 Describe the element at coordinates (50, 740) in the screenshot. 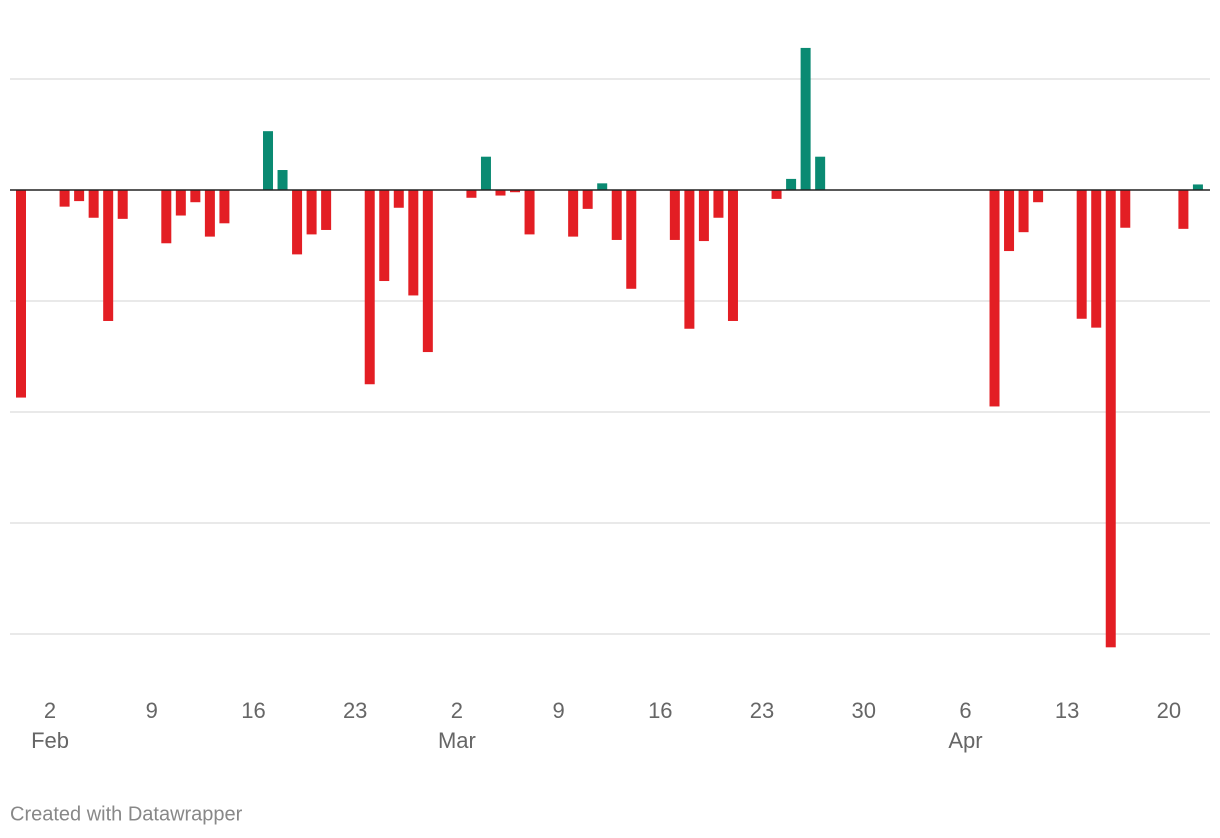

I see `x-month-label: Feb` at that location.